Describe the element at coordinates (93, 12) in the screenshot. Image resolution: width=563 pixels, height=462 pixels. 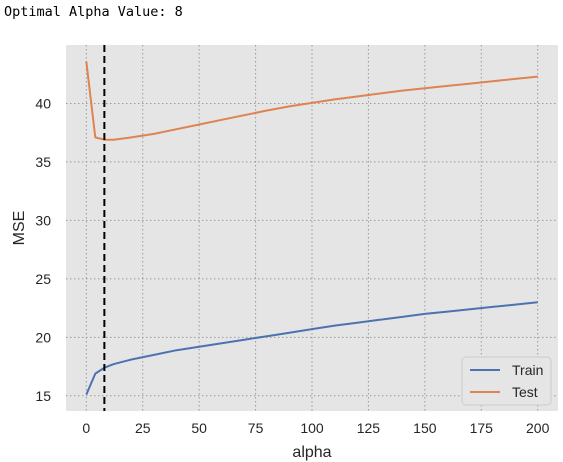
I see `output-text: Optimal Alpha Value: 8` at that location.